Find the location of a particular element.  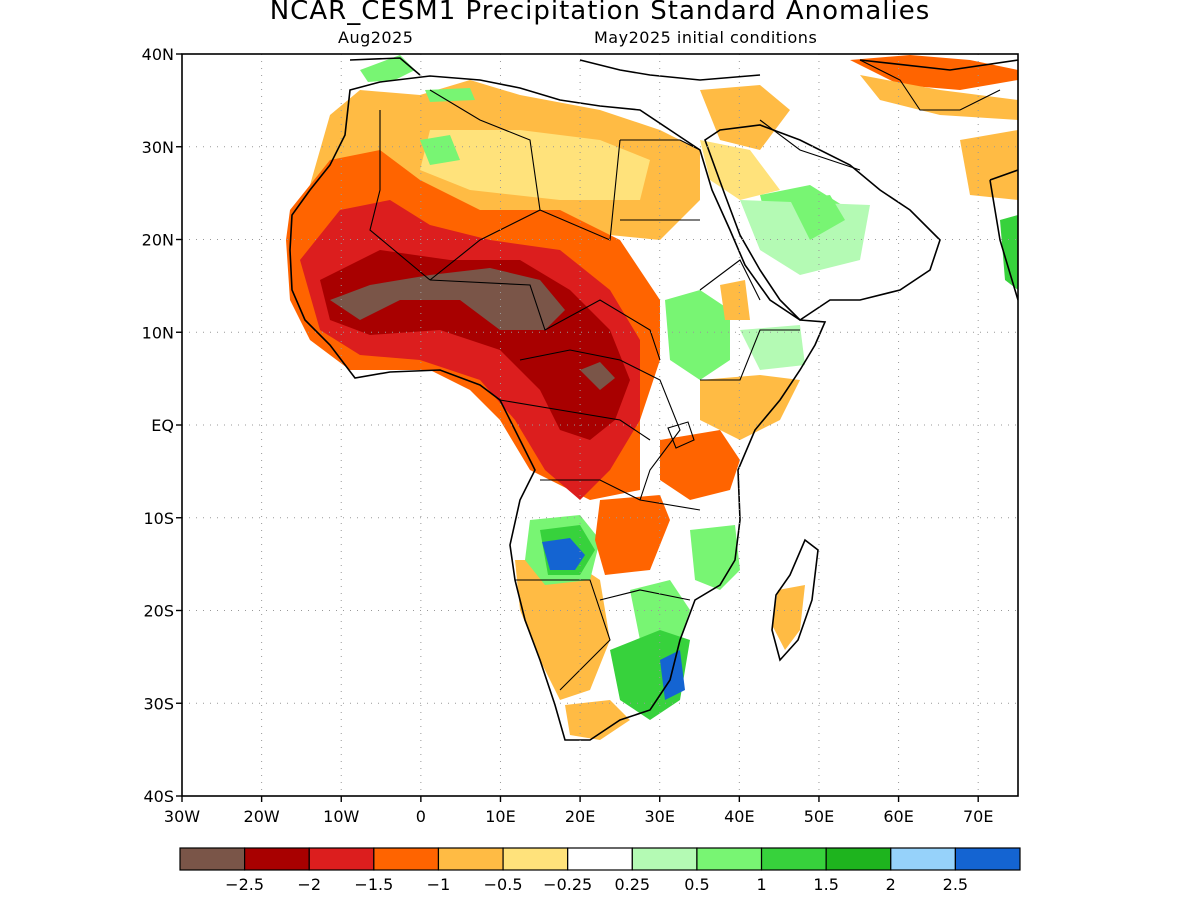

lat-tick-label: 10S is located at coordinates (158, 518).